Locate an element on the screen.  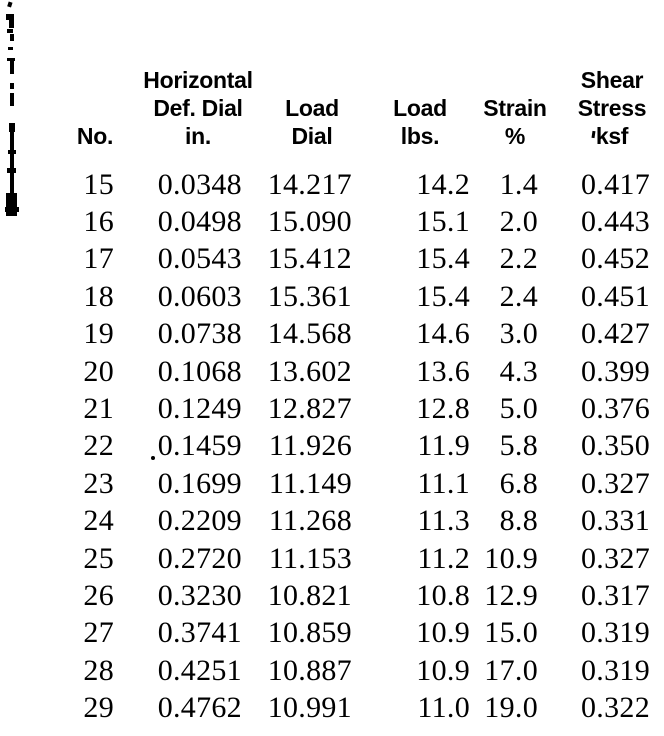
cell-strain-pct: 15.0 is located at coordinates (511, 633).